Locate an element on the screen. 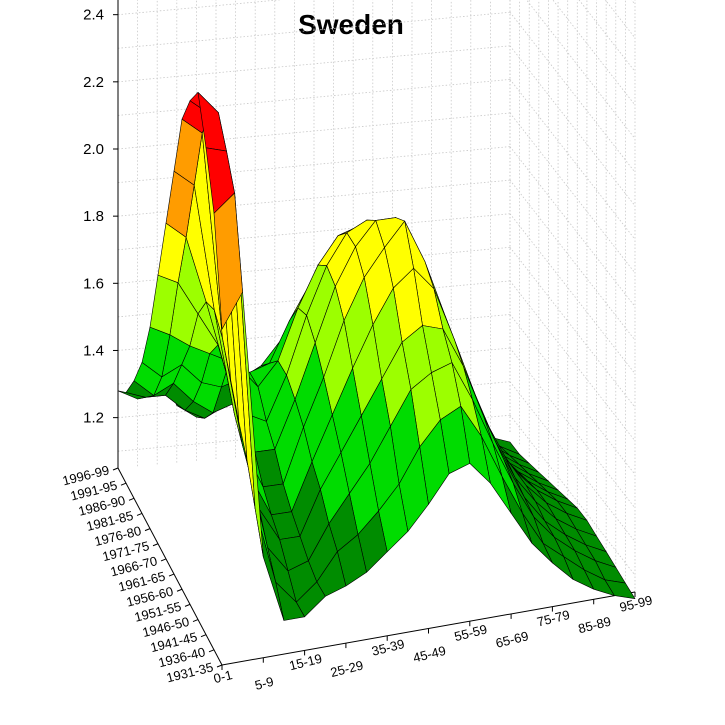 The height and width of the screenshot is (725, 725). surface-cell is located at coordinates (228, 261).